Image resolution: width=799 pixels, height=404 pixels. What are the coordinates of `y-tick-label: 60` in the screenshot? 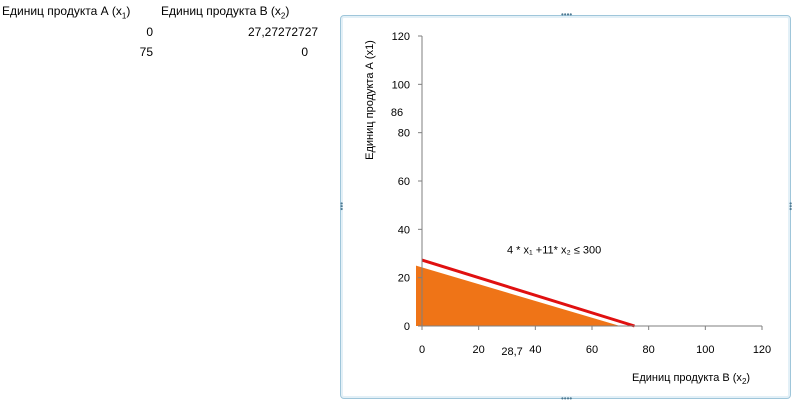 It's located at (404, 182).